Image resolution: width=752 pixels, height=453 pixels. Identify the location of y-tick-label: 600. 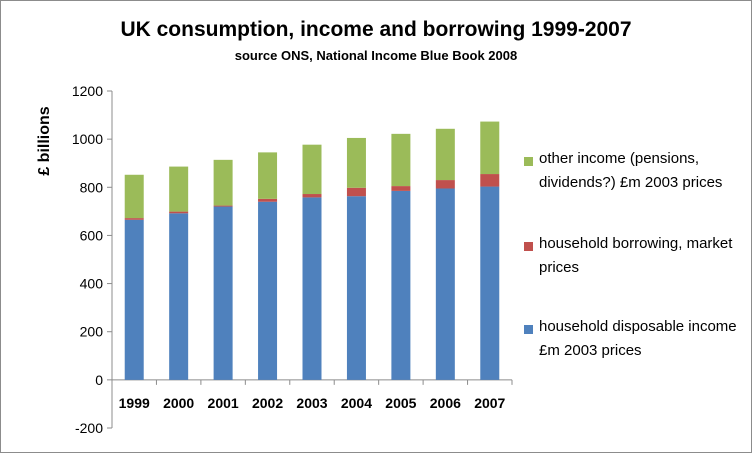
(92, 235).